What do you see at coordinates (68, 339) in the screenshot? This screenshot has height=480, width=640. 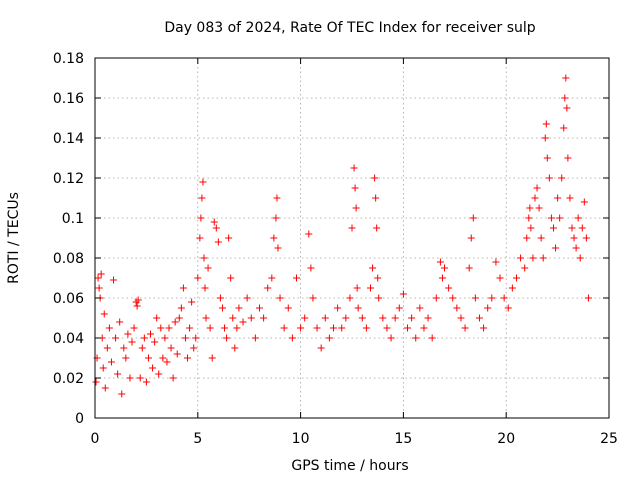 I see `y-tick-label: 0.04` at bounding box center [68, 339].